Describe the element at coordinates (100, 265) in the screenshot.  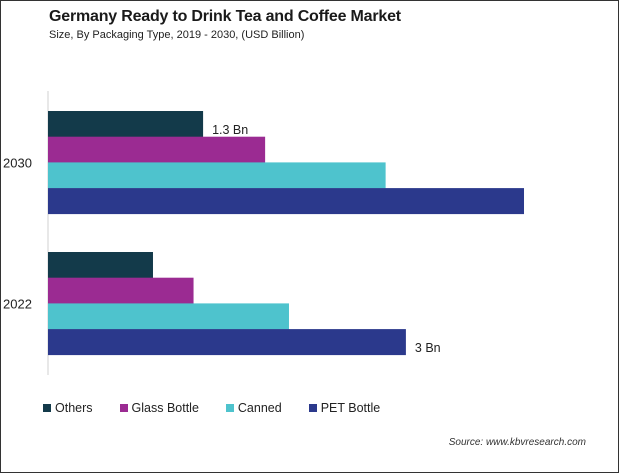
I see `bar-2022-others` at that location.